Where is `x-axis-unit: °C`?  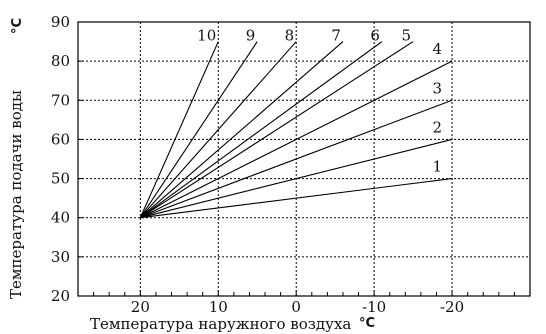 x-axis-unit: °C is located at coordinates (367, 323).